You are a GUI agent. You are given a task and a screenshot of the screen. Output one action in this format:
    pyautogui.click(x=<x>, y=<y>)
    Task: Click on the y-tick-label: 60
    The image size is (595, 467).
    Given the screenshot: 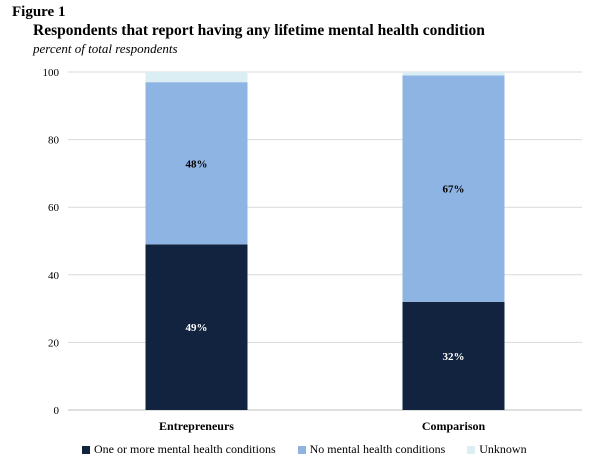 What is the action you would take?
    pyautogui.click(x=54, y=208)
    